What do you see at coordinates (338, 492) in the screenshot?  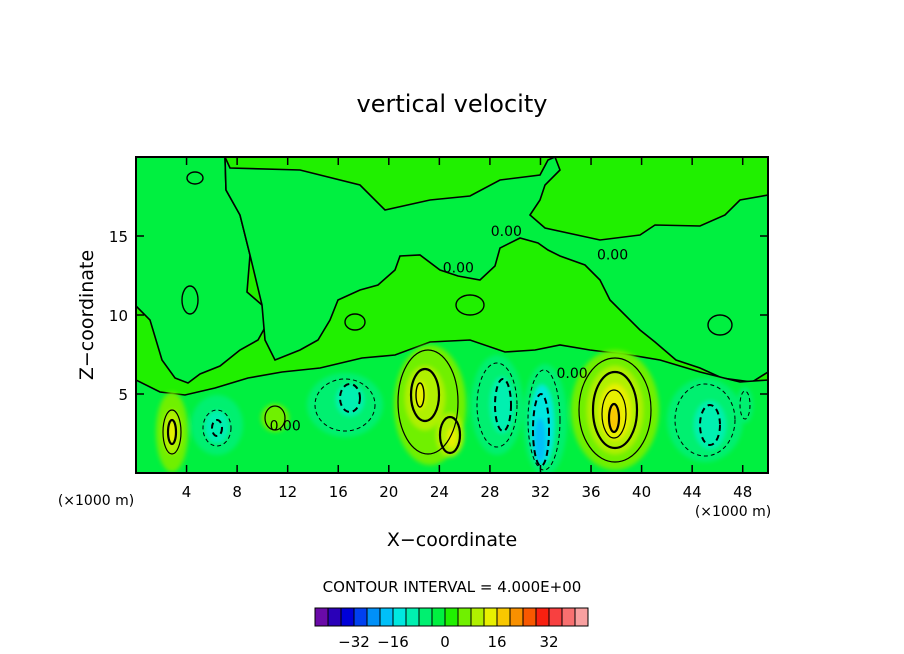 I see `x-tick-label: 16` at bounding box center [338, 492].